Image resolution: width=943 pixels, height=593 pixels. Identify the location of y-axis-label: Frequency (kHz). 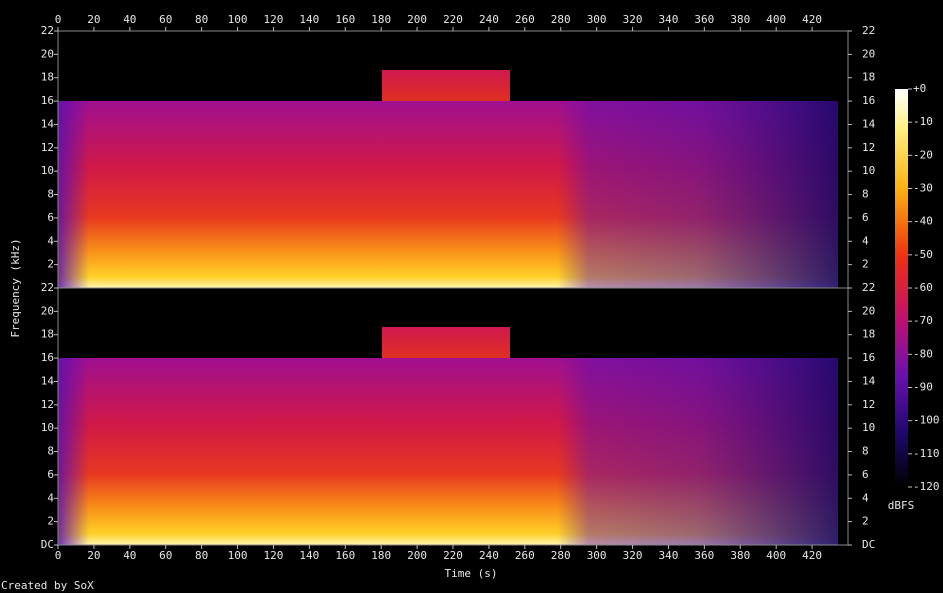
(15, 287).